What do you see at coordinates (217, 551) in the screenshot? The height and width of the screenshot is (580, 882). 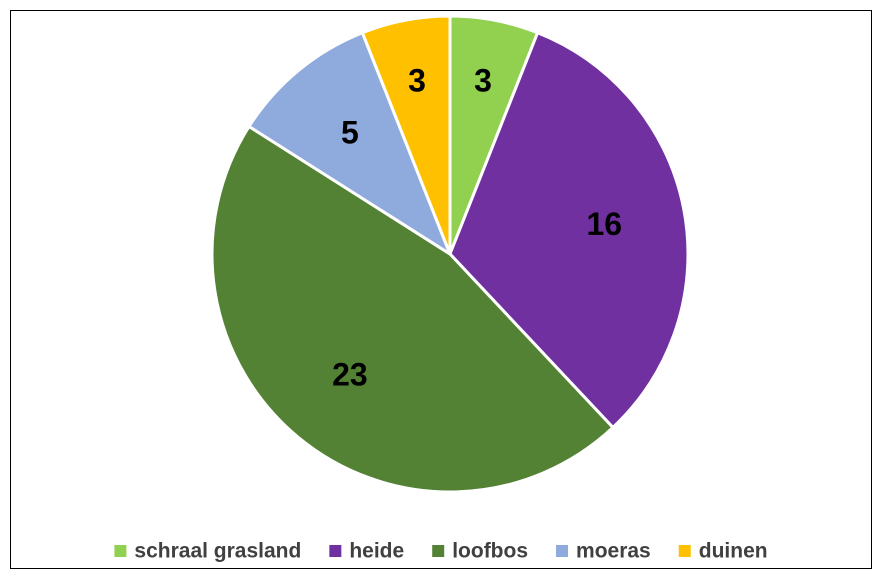 I see `legend-label: schraal grasland` at bounding box center [217, 551].